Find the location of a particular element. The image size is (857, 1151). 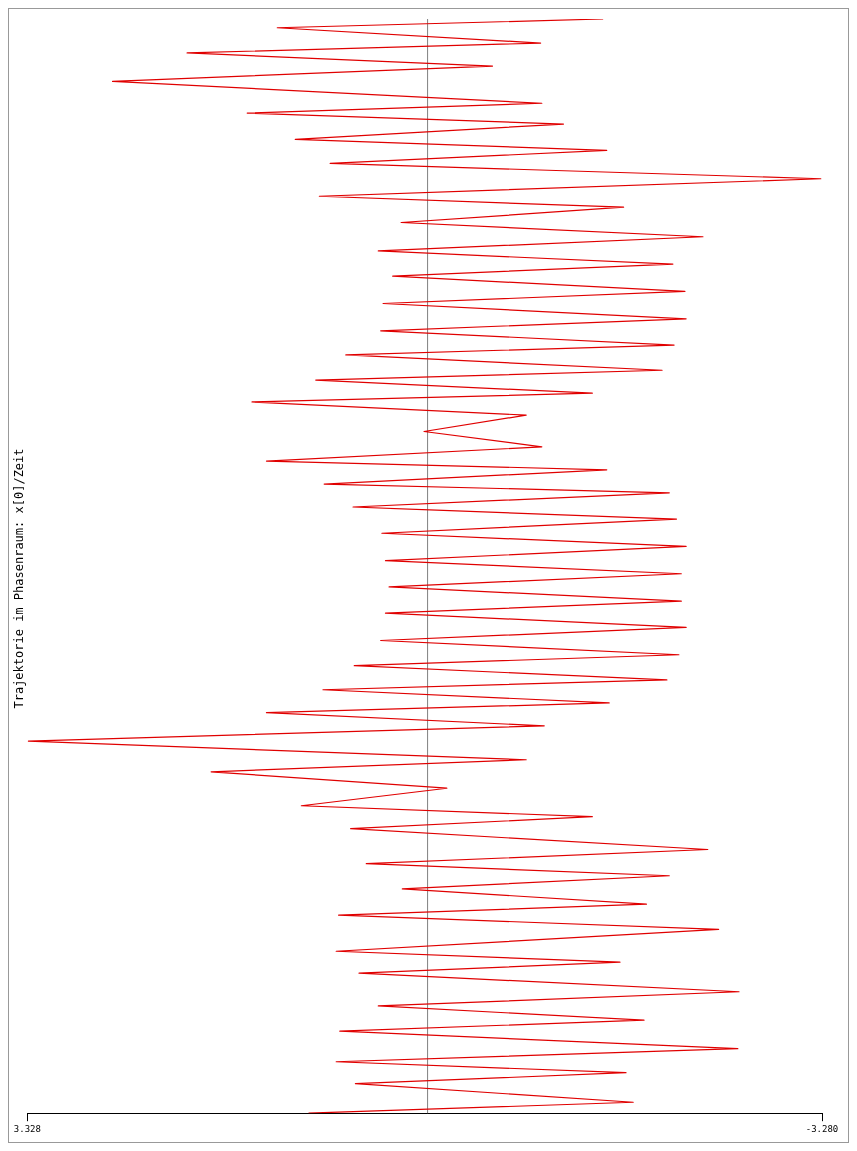

x-tick-label: -3.280 is located at coordinates (822, 1128).